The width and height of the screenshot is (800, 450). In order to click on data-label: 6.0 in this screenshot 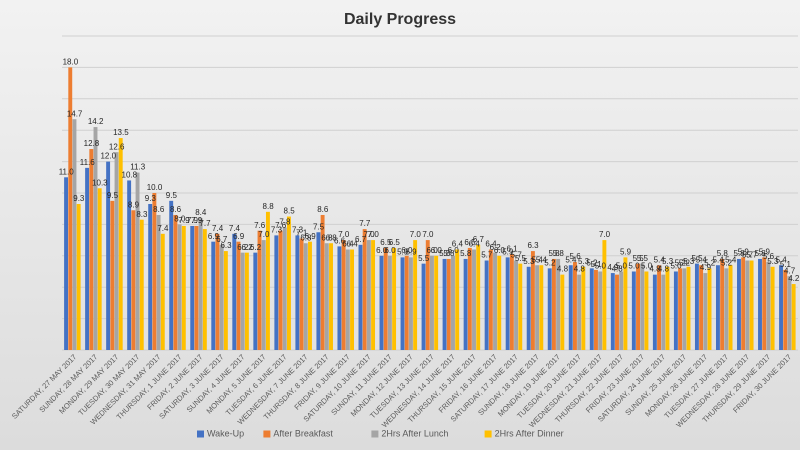, I will do `click(433, 250)`.